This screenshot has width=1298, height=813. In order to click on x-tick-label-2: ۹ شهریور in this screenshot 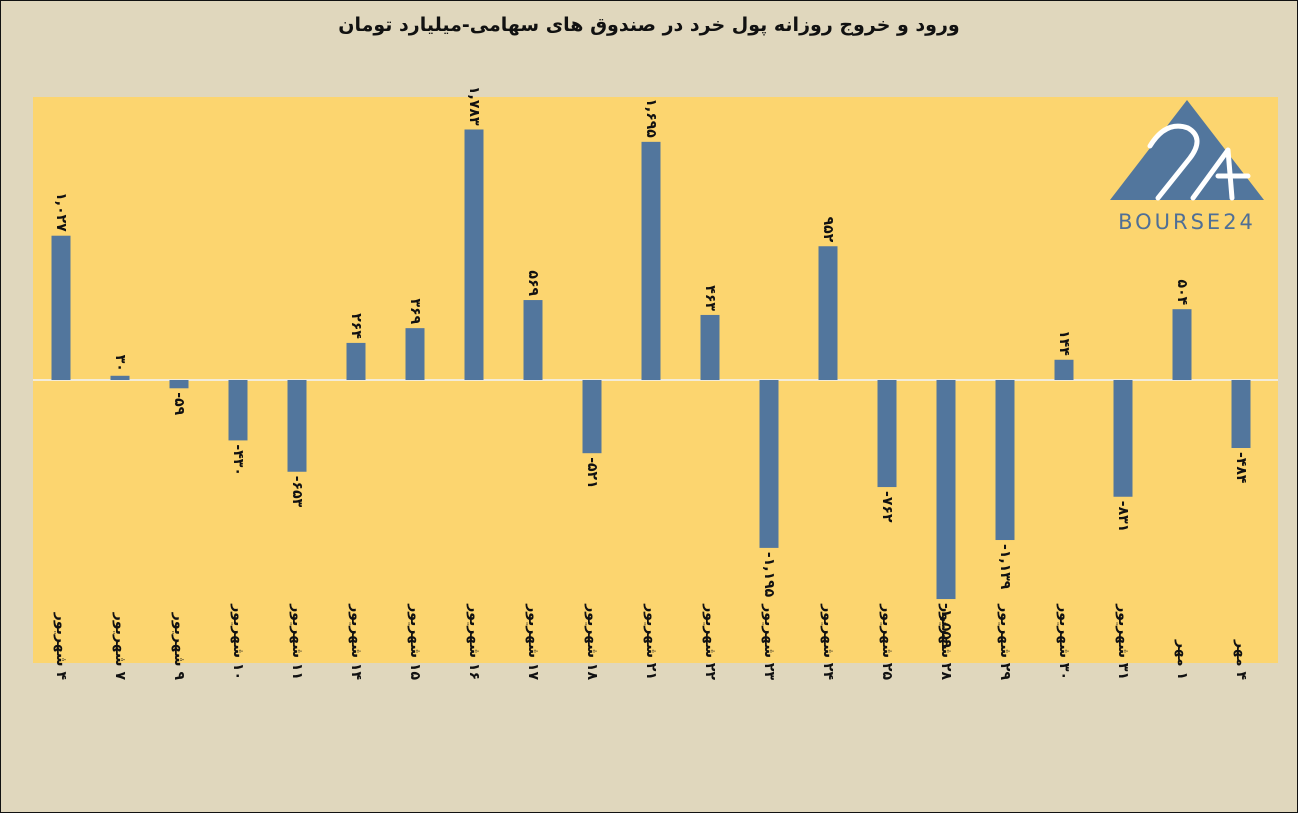, I will do `click(179, 646)`.